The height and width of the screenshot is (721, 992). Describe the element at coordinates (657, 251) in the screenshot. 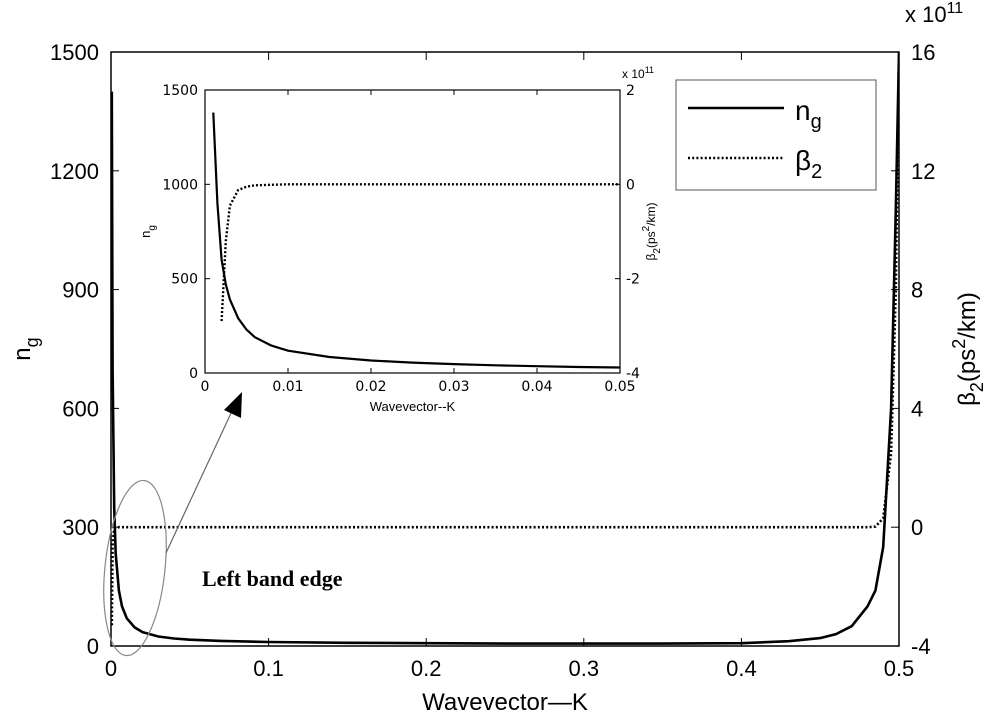

I see `inset-y2-label-sub: 2` at that location.